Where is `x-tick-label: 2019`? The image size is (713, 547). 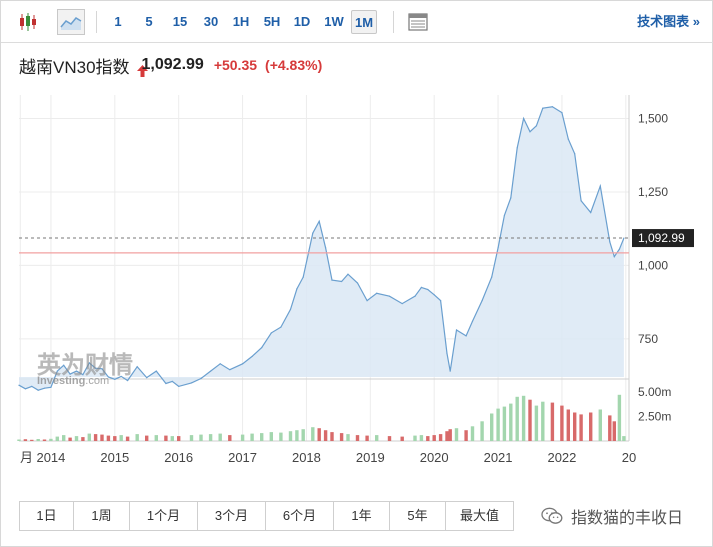 x-tick-label: 2019 is located at coordinates (370, 457).